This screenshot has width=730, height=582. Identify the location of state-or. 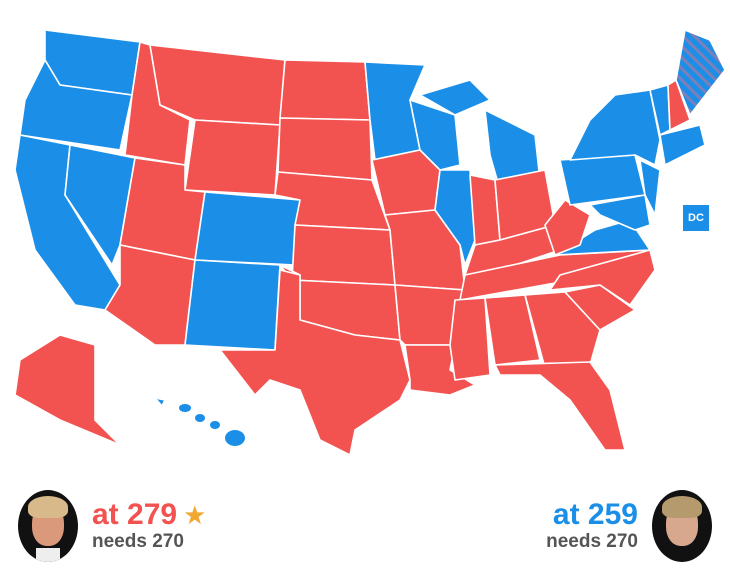
(76, 105).